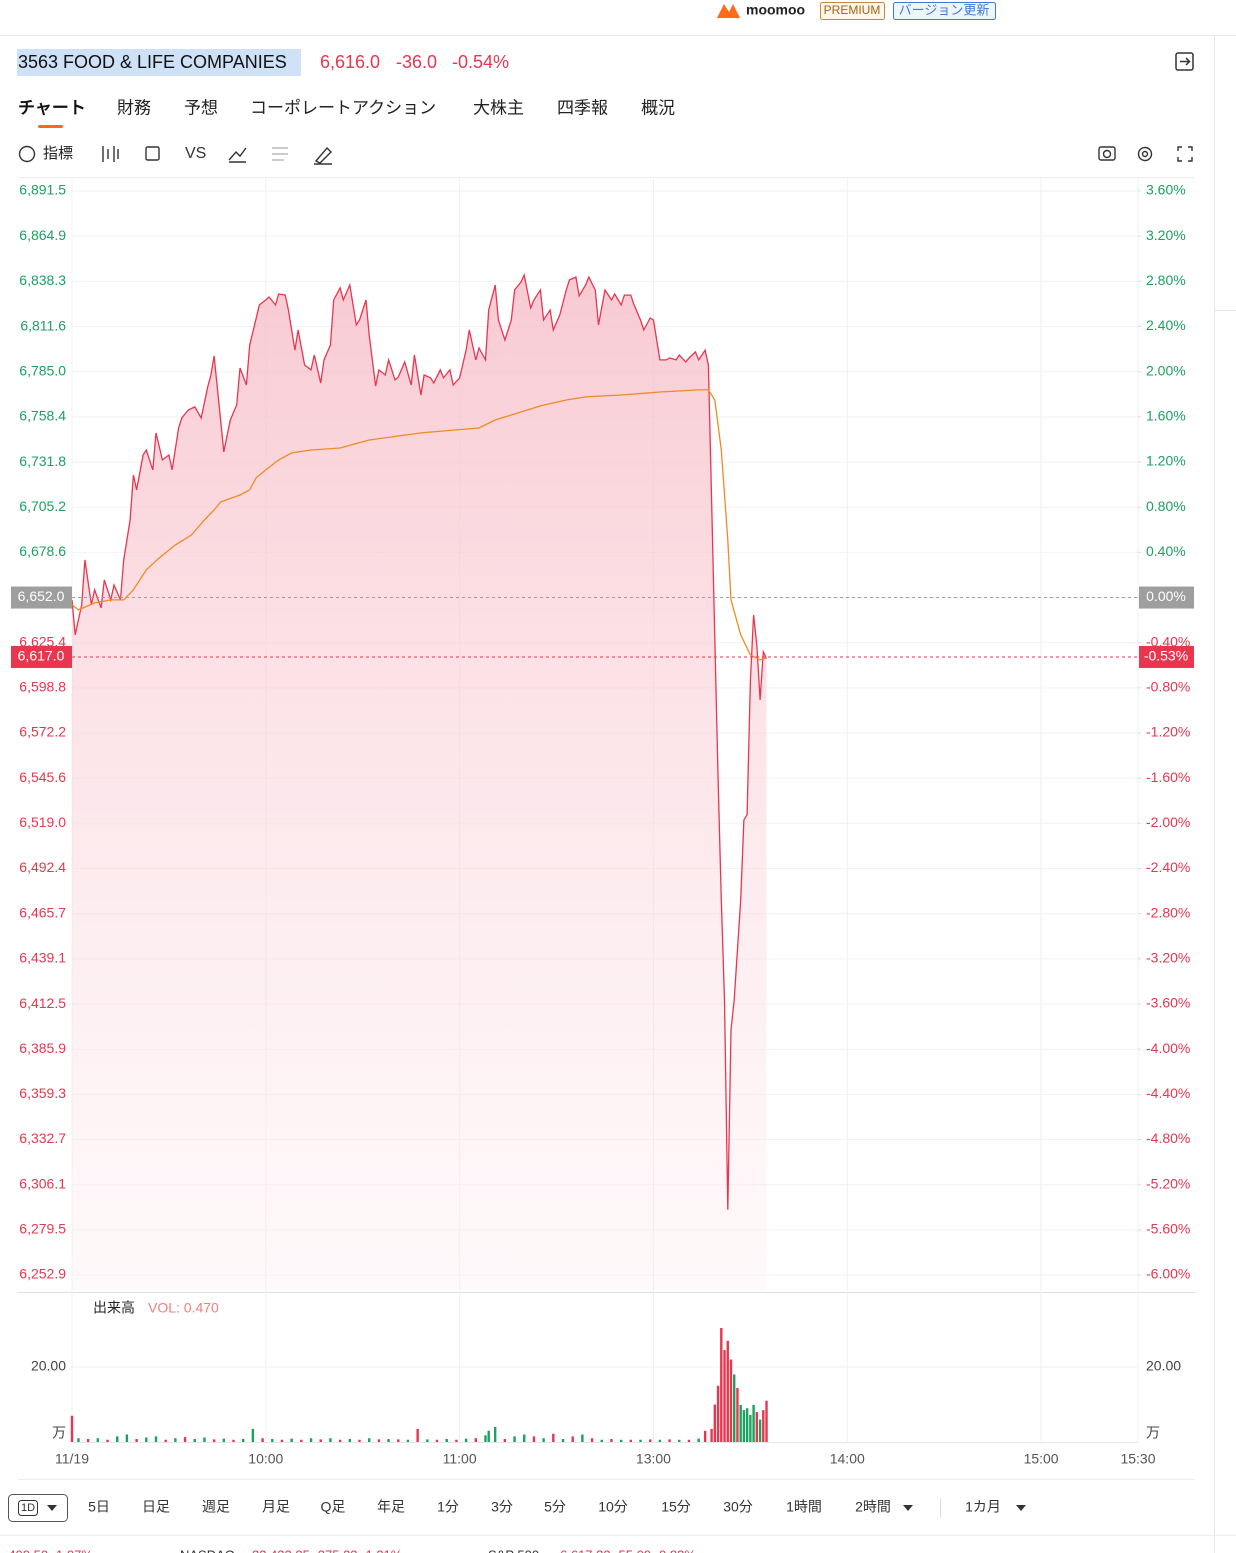 The image size is (1236, 1553). I want to click on update-box, so click(944, 11).